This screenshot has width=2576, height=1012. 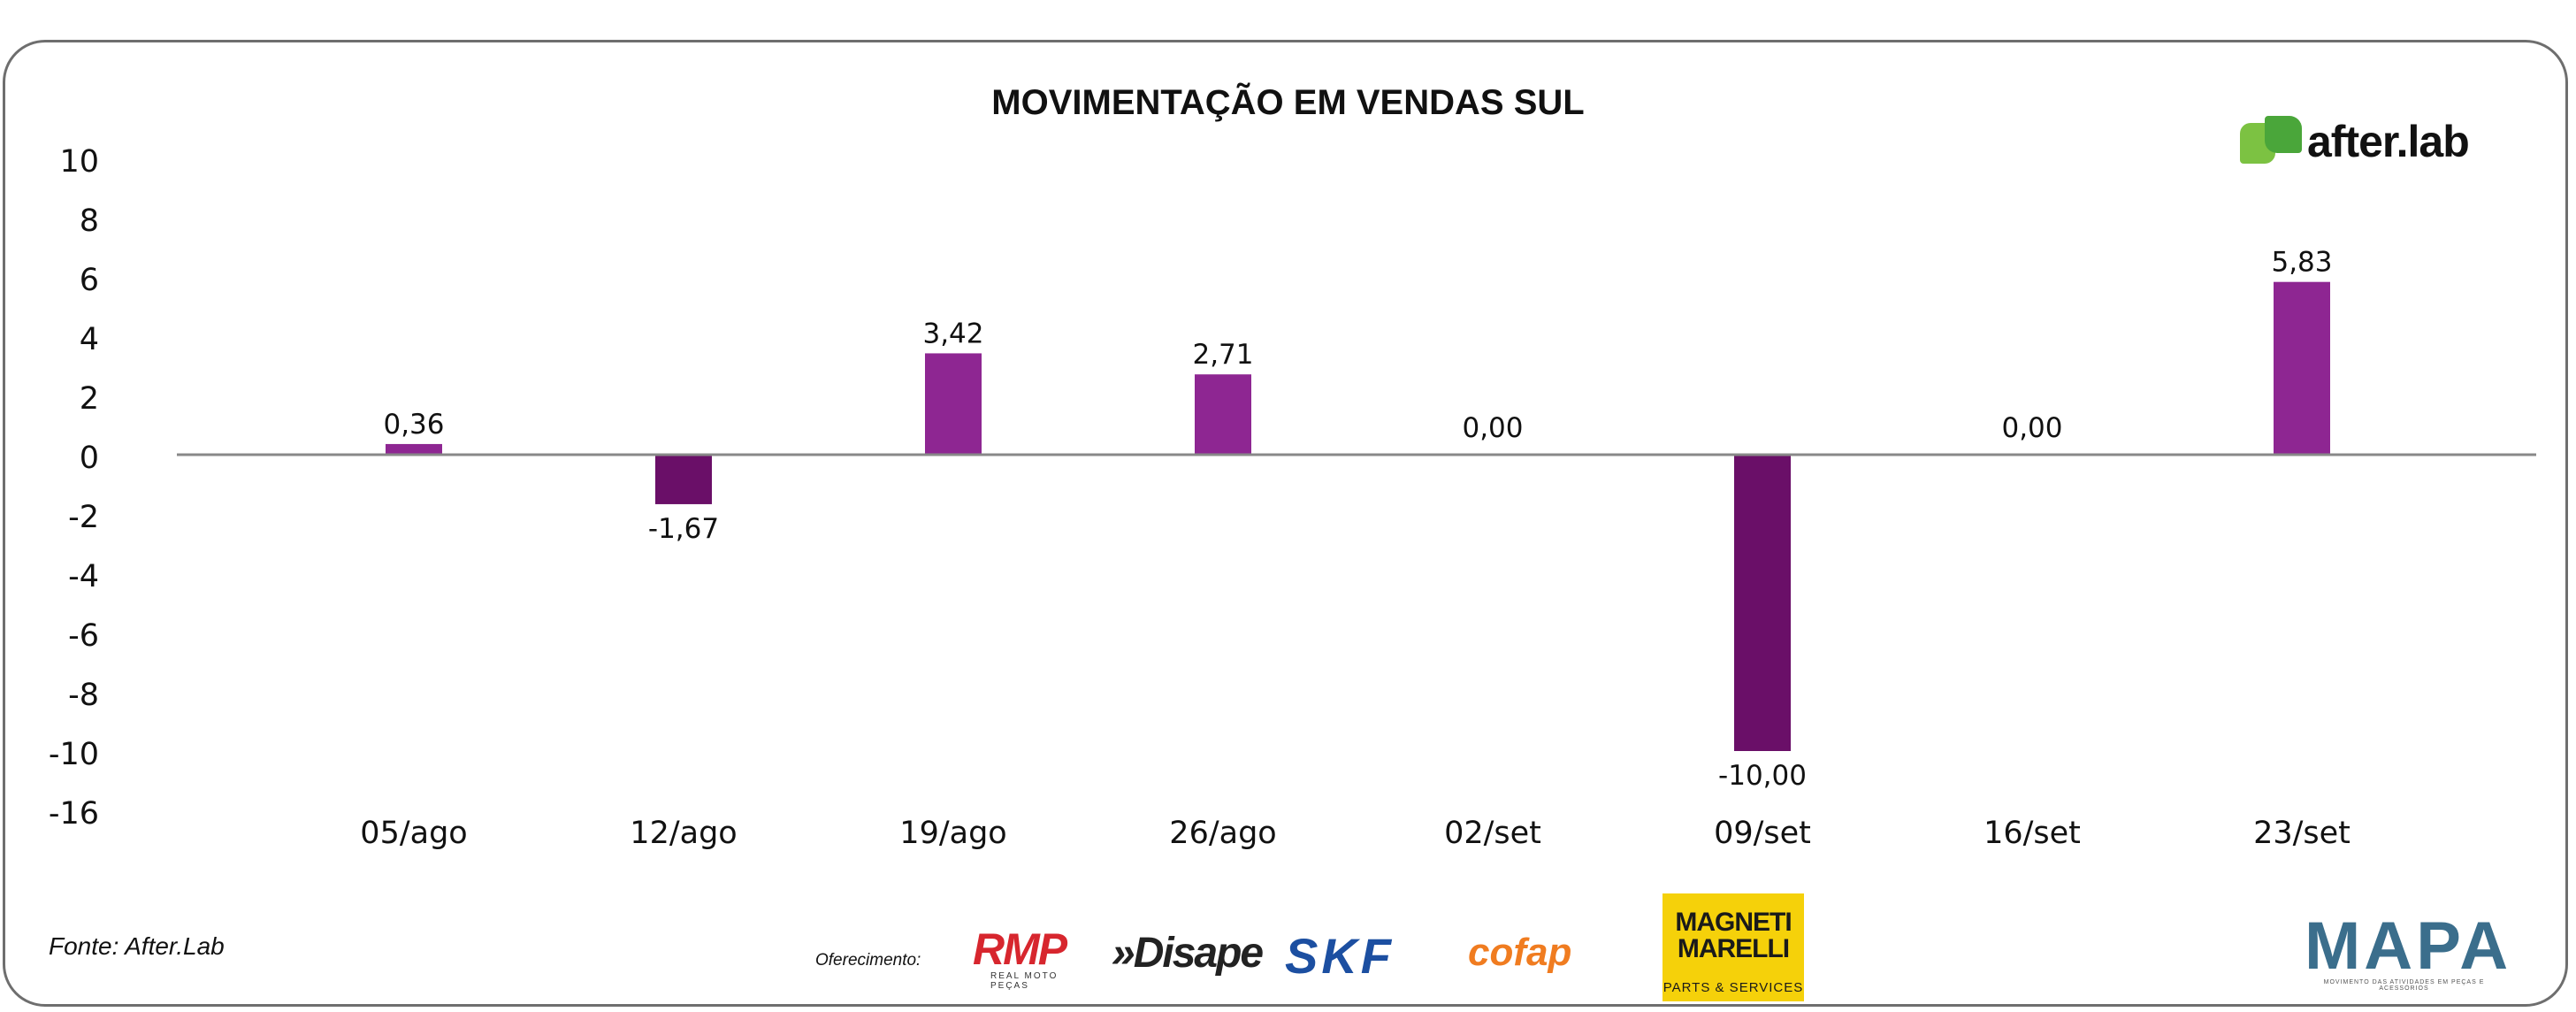 What do you see at coordinates (83, 695) in the screenshot?
I see `y-tick-label: -8` at bounding box center [83, 695].